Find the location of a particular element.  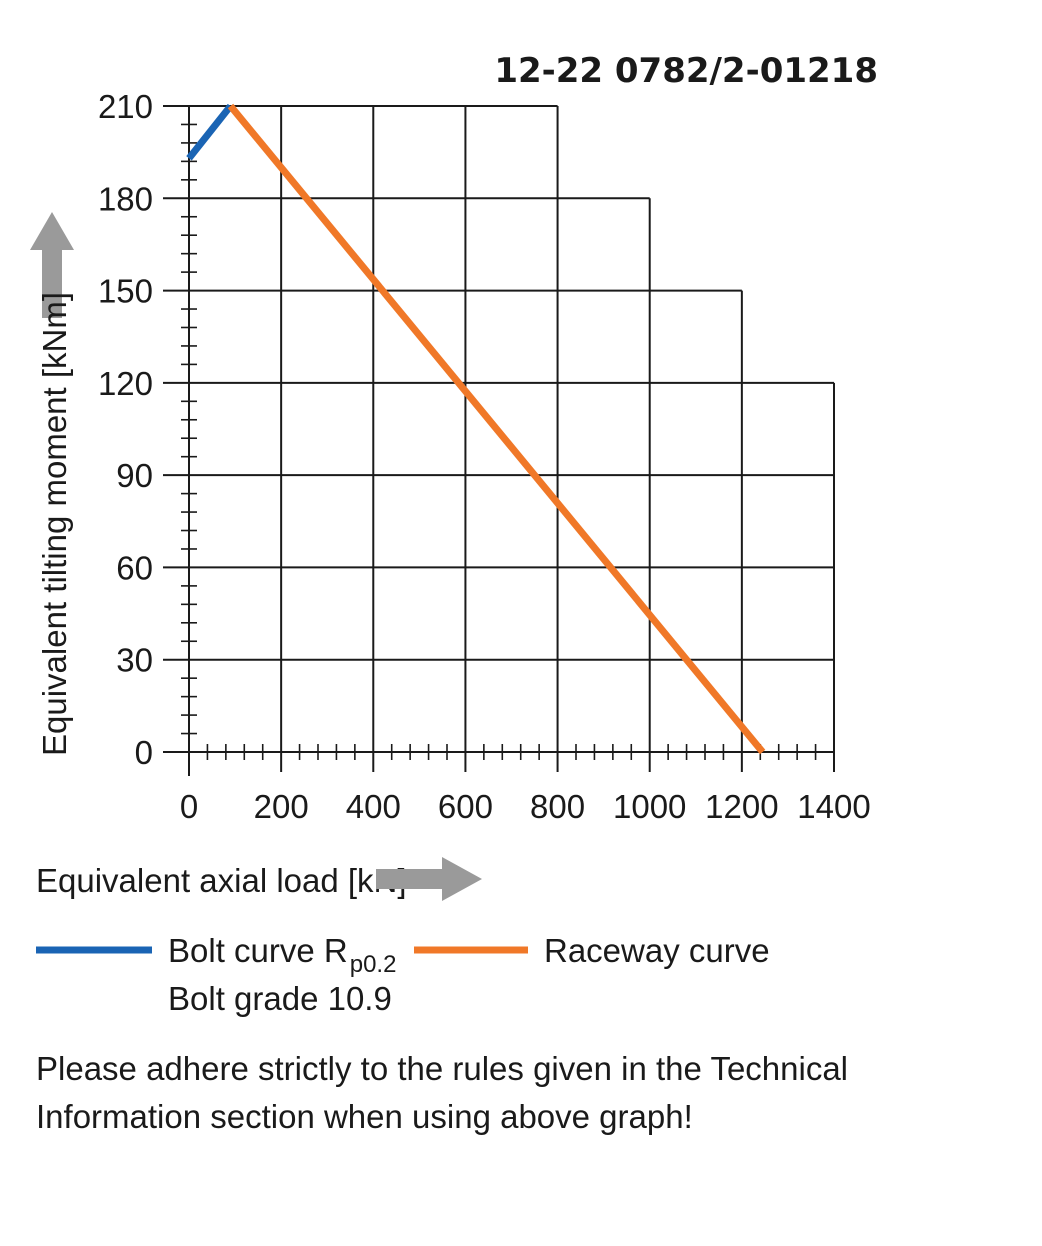

series-line-bolt is located at coordinates (210, 132).